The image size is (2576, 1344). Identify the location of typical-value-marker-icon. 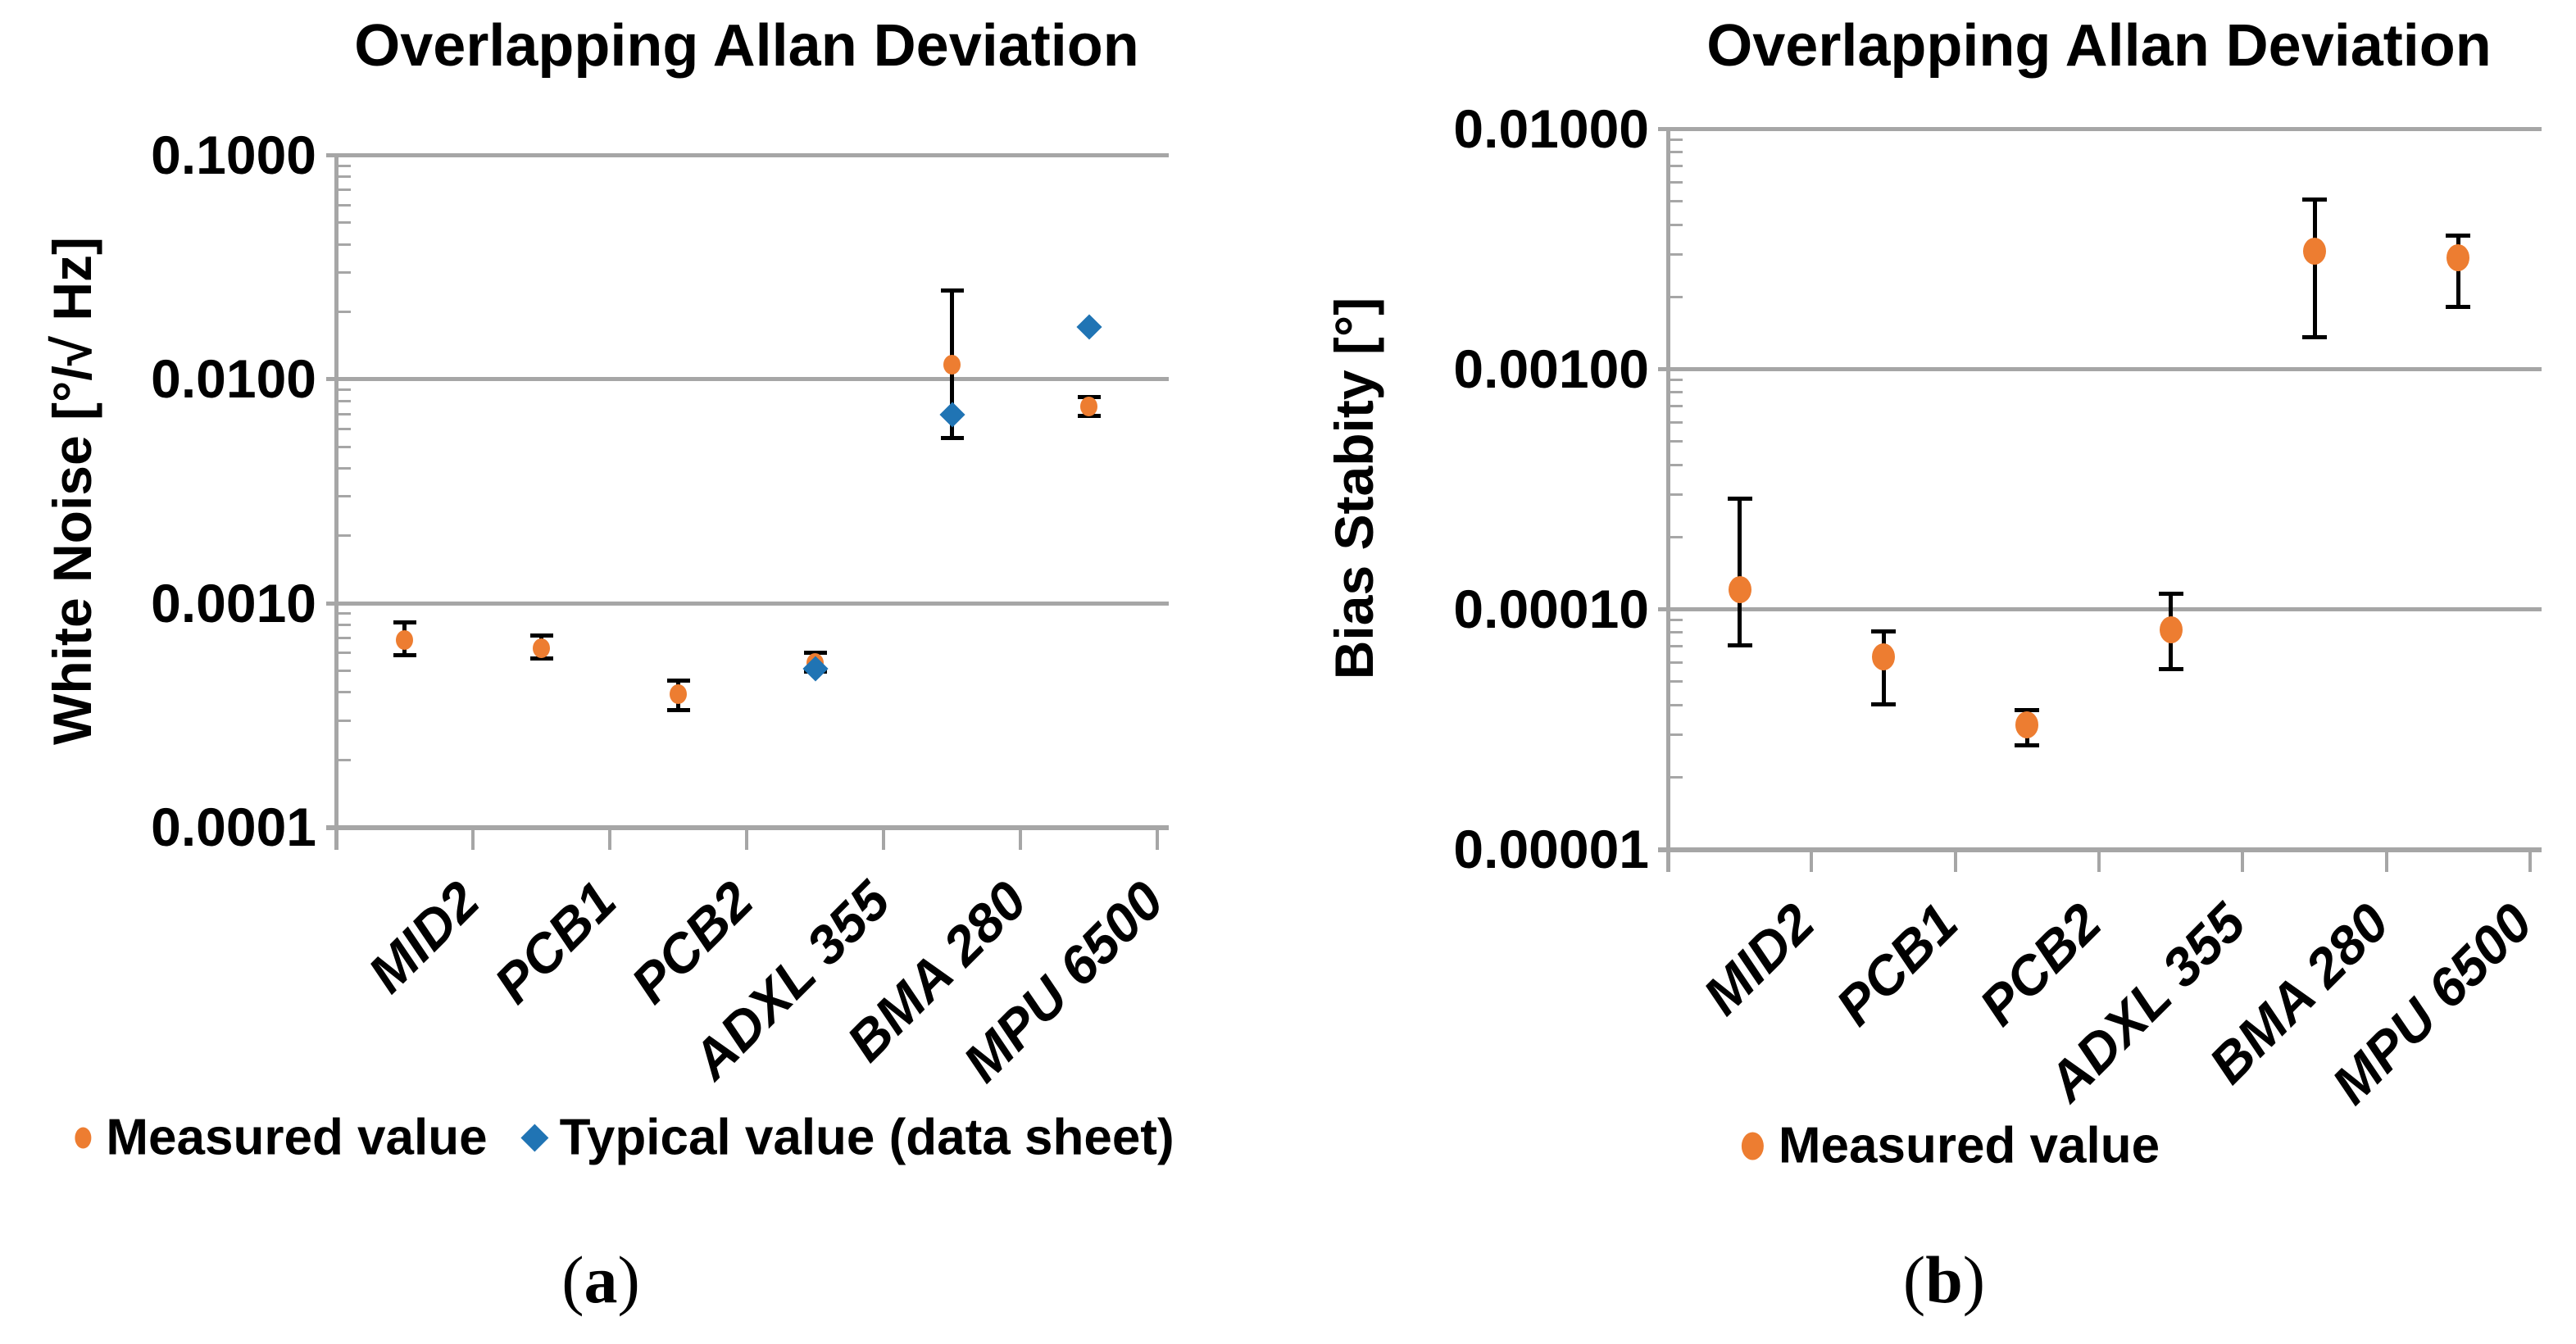
(534, 1137).